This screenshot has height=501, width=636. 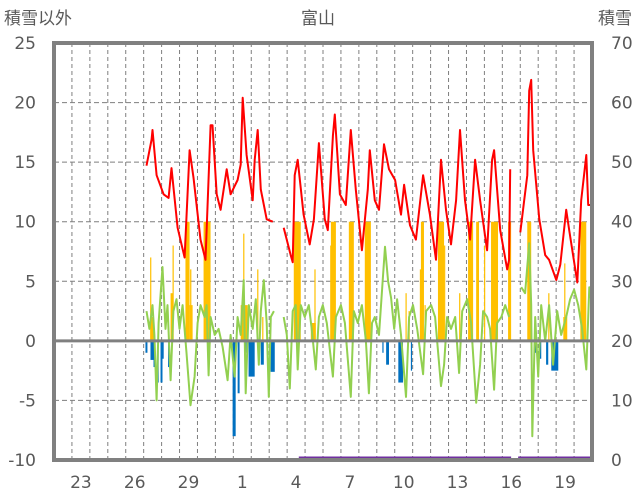 What do you see at coordinates (349, 483) in the screenshot?
I see `x-tick-label: 7` at bounding box center [349, 483].